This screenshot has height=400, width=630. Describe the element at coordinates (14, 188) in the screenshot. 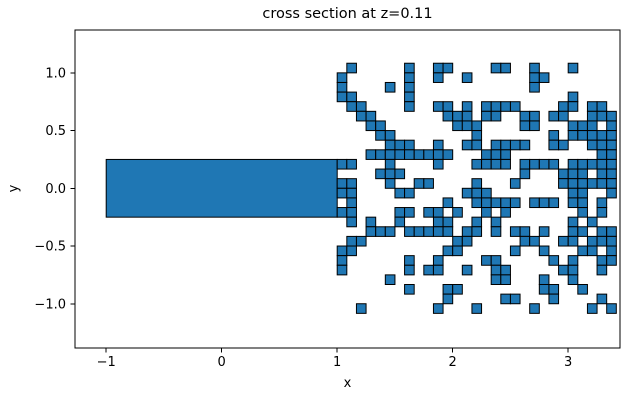

I see `y-axis-label: y` at that location.